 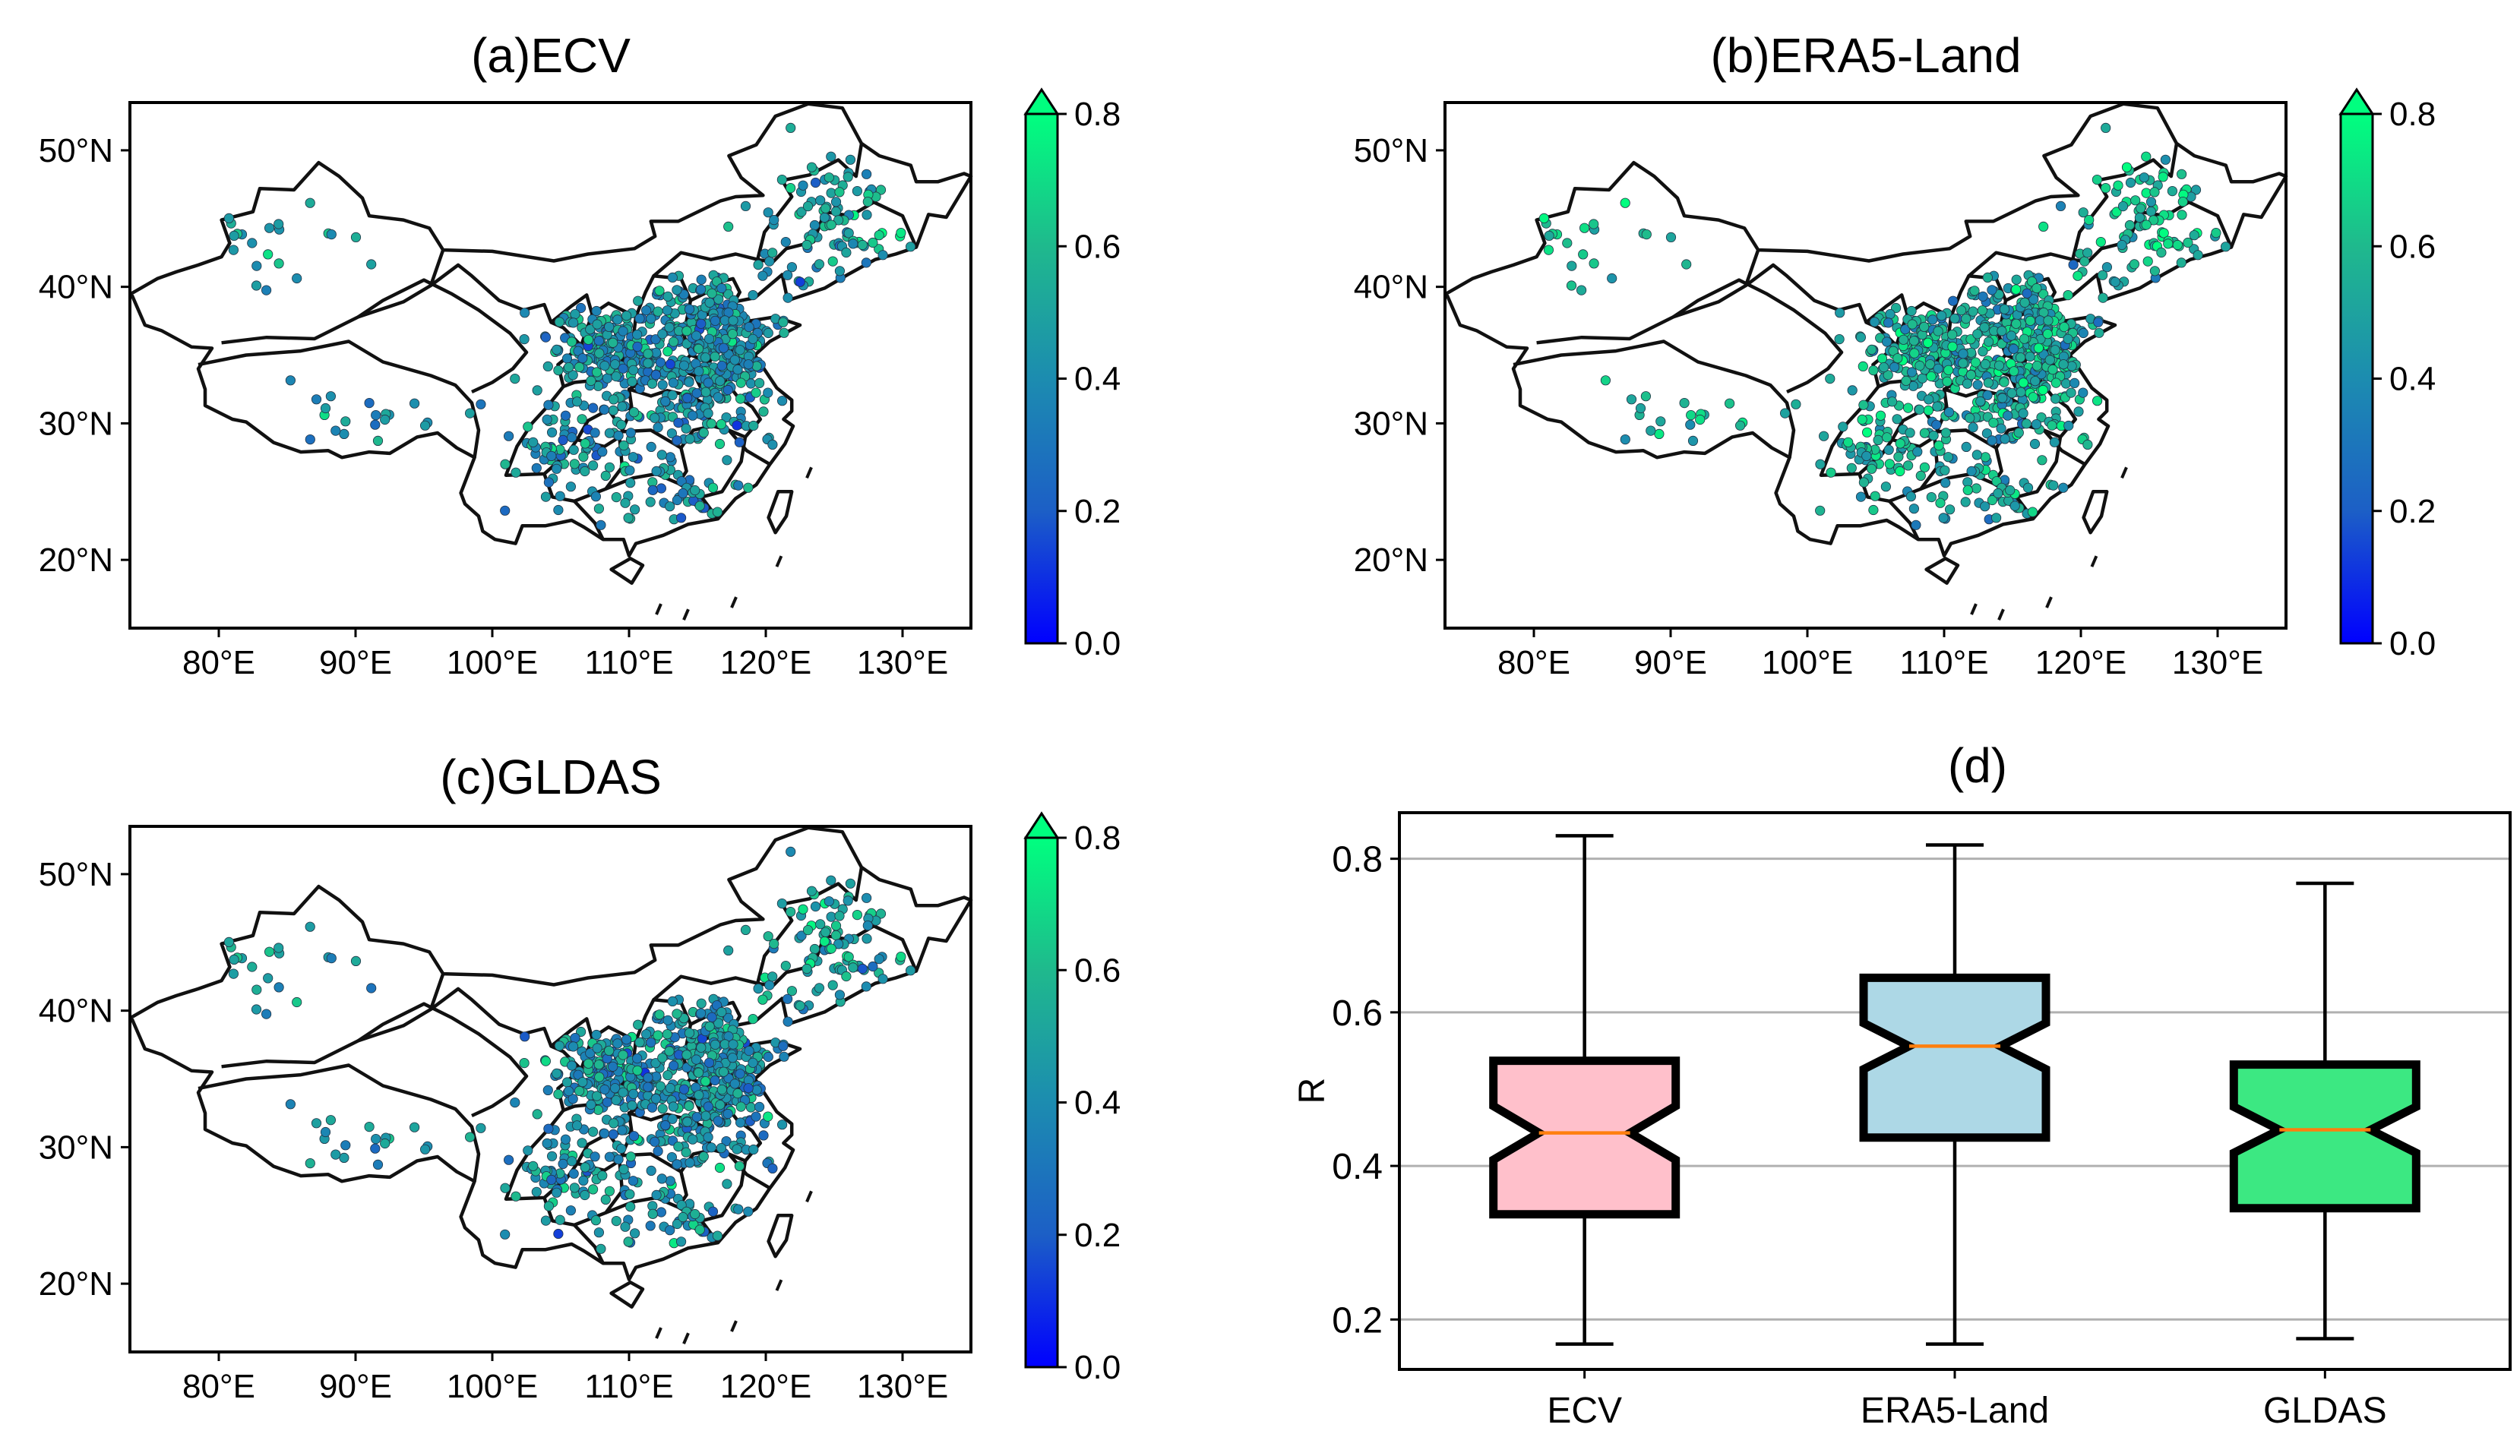 What do you see at coordinates (765, 1386) in the screenshot?
I see `x-tick-label: 120°E` at bounding box center [765, 1386].